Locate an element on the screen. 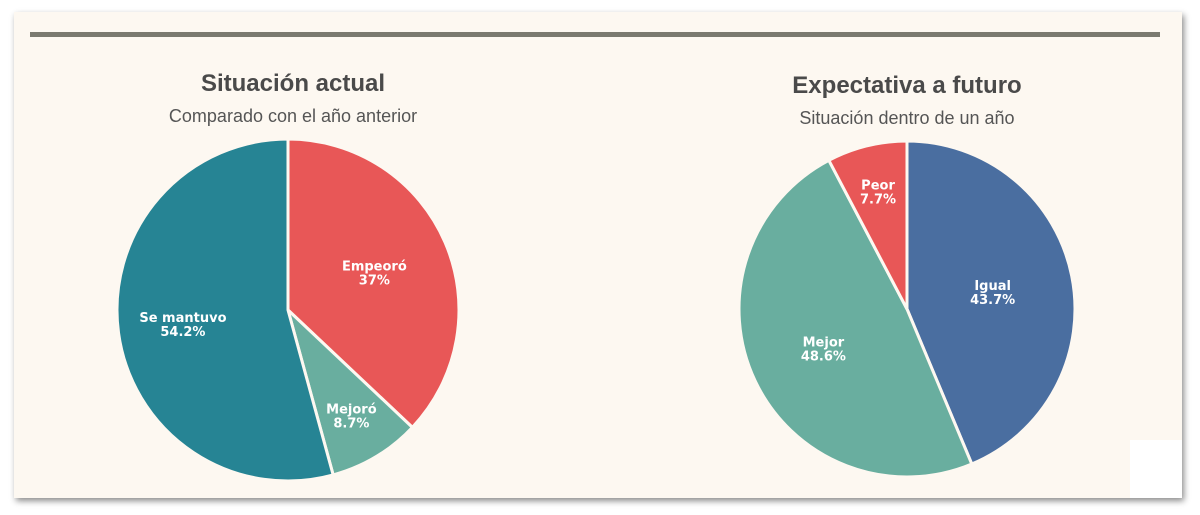  chart-1-value-1: 8.7% is located at coordinates (351, 424).